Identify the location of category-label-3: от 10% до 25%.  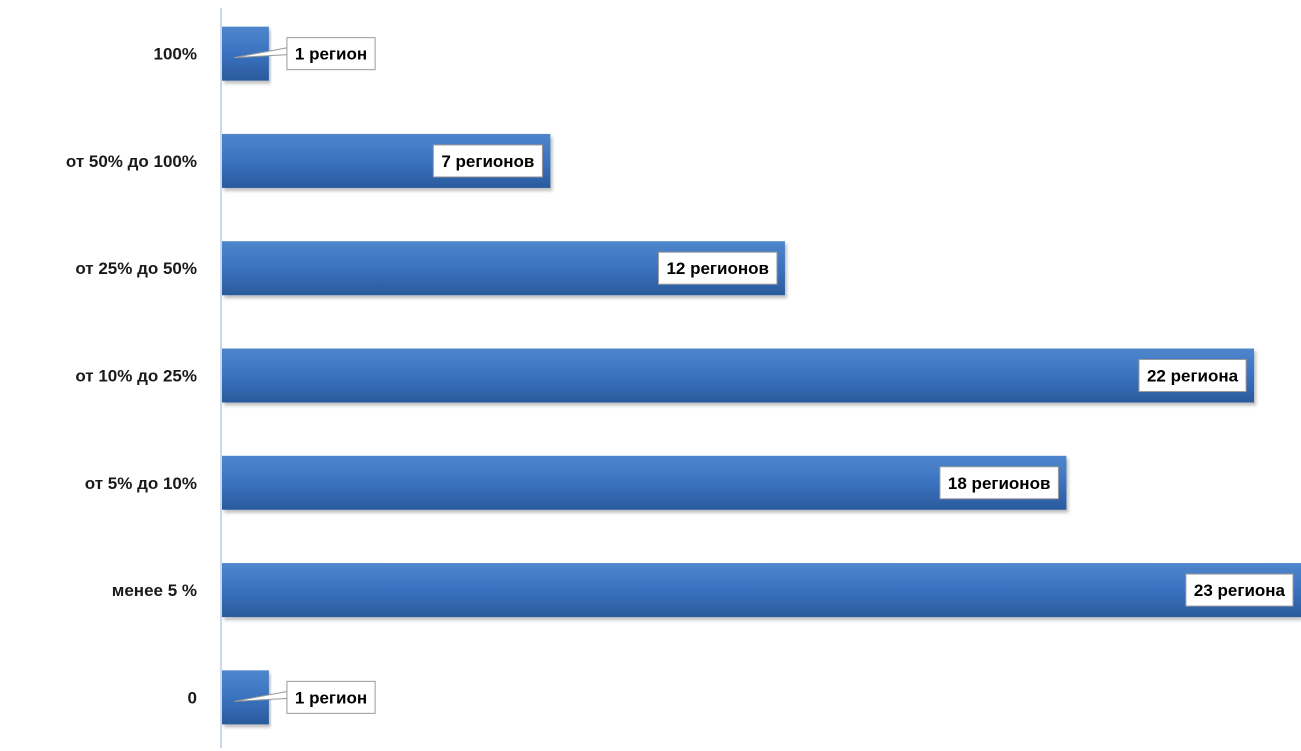
(136, 376).